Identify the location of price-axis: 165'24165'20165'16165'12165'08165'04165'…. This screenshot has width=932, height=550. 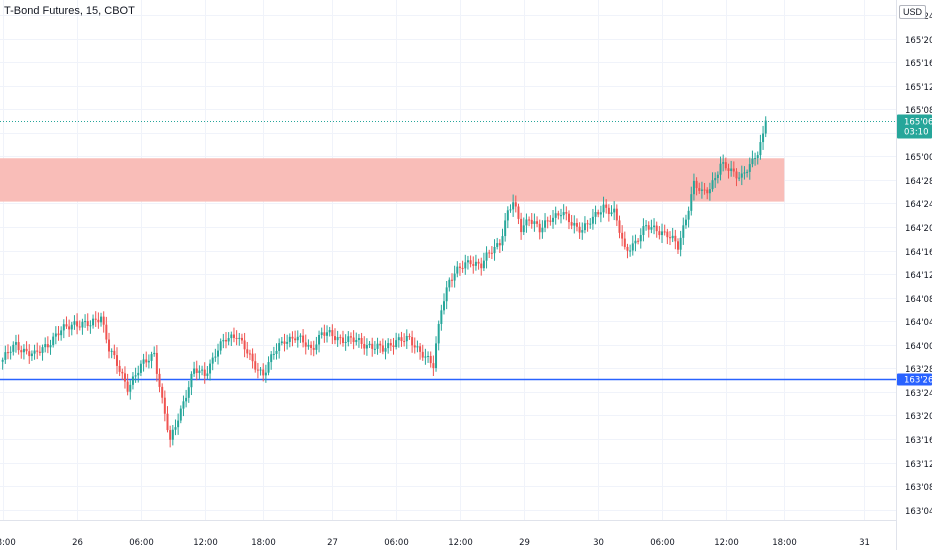
(918, 264).